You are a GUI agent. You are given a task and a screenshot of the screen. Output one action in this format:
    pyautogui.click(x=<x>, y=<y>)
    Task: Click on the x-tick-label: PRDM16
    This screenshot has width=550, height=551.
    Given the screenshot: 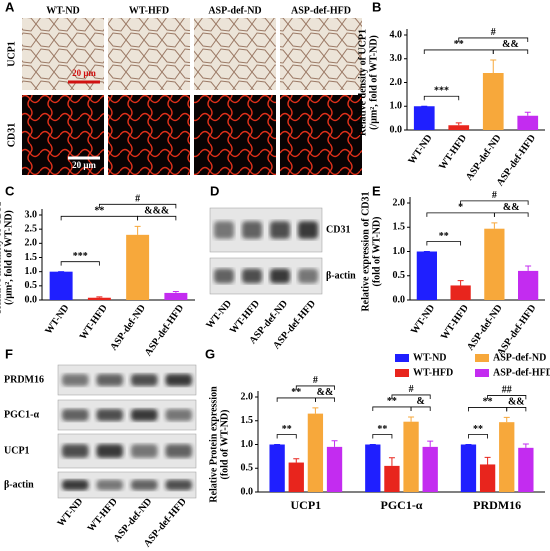 What is the action you would take?
    pyautogui.click(x=497, y=505)
    